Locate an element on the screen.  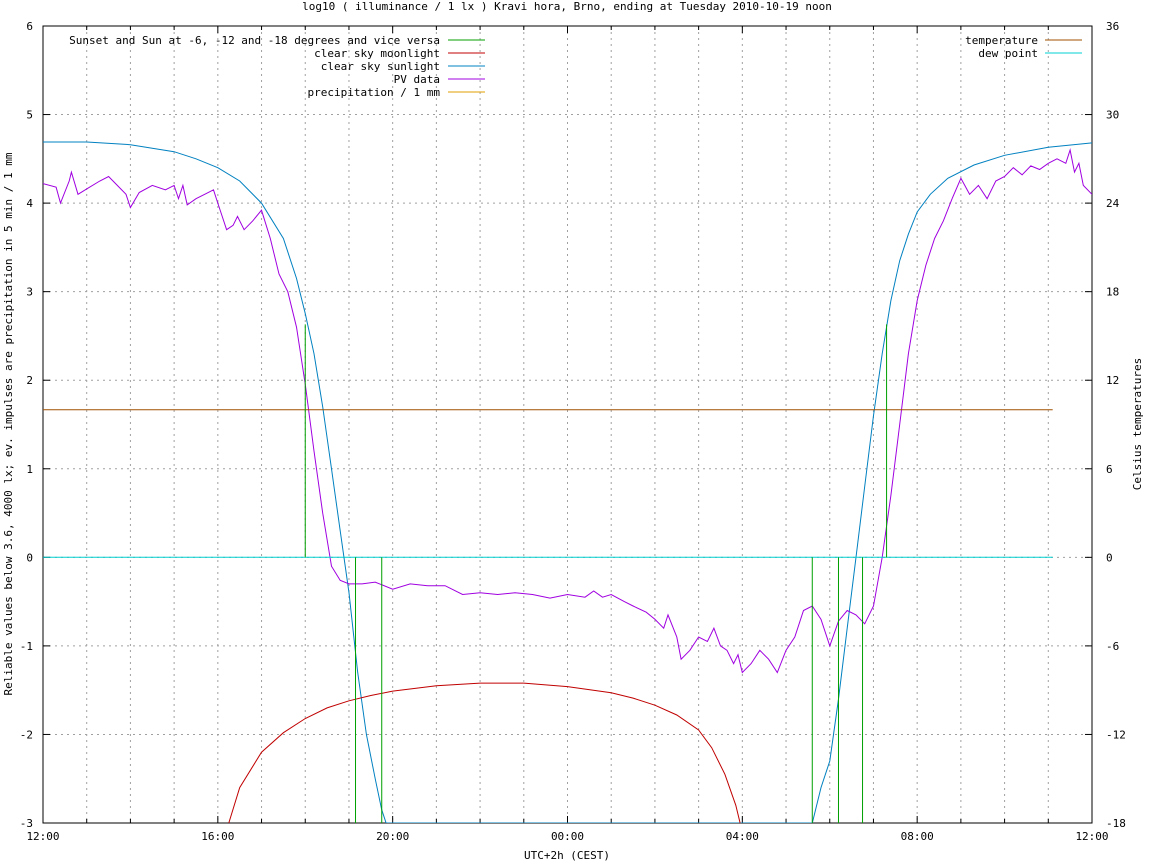
y-tick-label: -1 is located at coordinates (26, 646).